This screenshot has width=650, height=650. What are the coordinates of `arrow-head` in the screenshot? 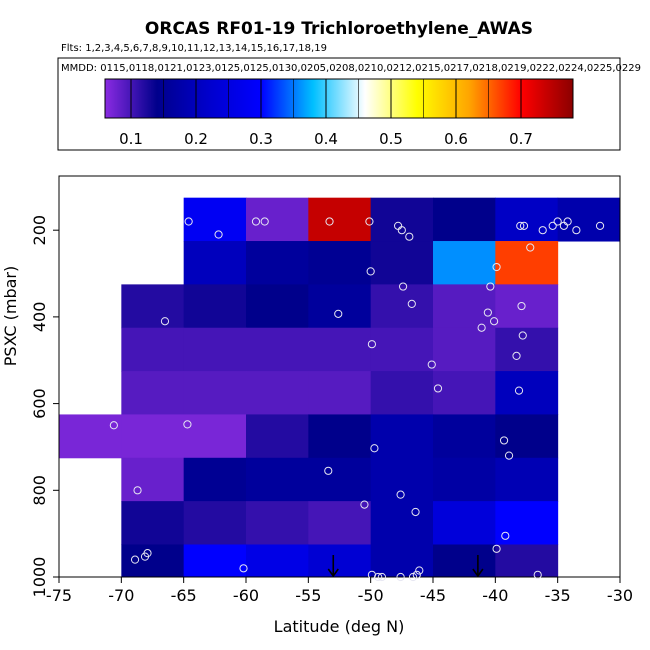 It's located at (333, 573).